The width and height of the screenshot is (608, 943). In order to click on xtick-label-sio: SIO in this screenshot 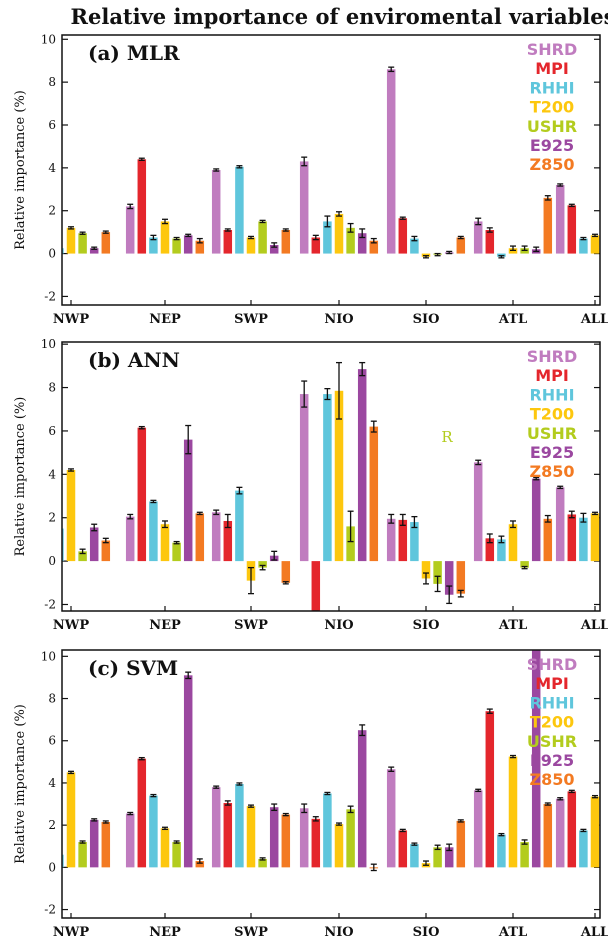, I will do `click(426, 932)`.